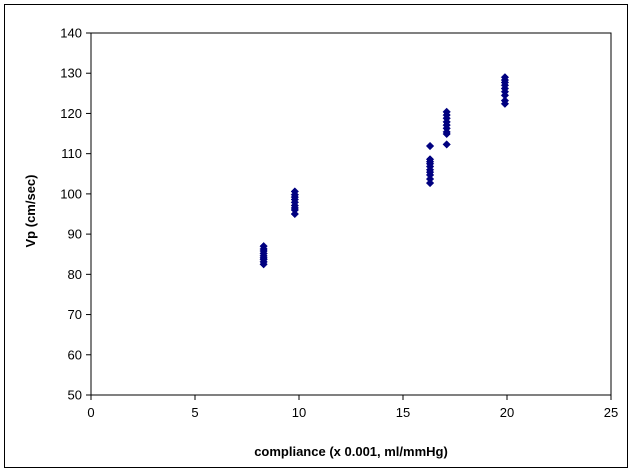 Image resolution: width=632 pixels, height=472 pixels. What do you see at coordinates (507, 412) in the screenshot?
I see `x-tick-label: 20` at bounding box center [507, 412].